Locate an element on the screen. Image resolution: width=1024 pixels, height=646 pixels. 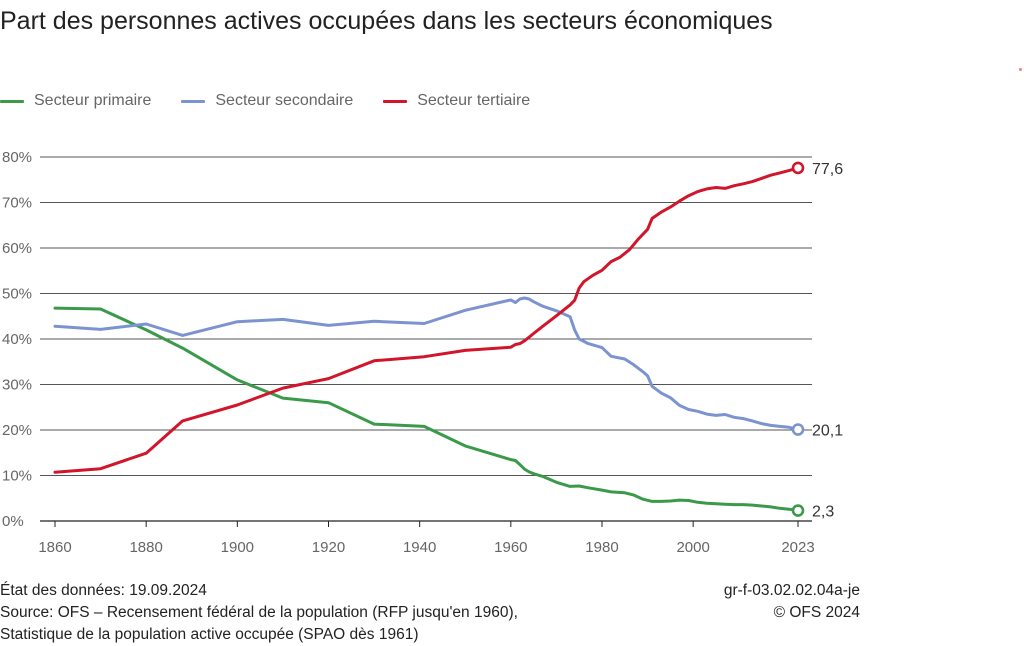
legend-swatch-secondary is located at coordinates (193, 101).